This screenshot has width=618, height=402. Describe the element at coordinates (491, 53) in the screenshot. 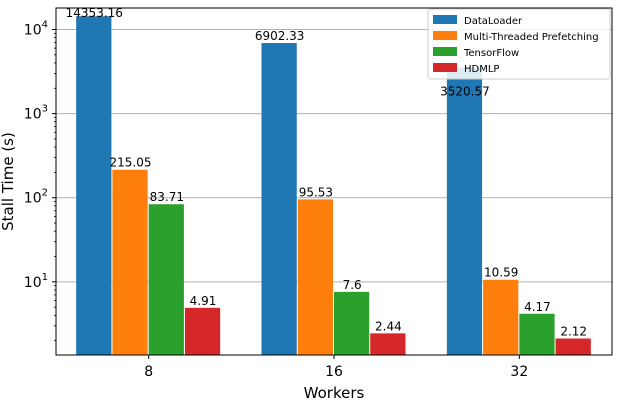

I see `legend-label: TensorFlow` at that location.